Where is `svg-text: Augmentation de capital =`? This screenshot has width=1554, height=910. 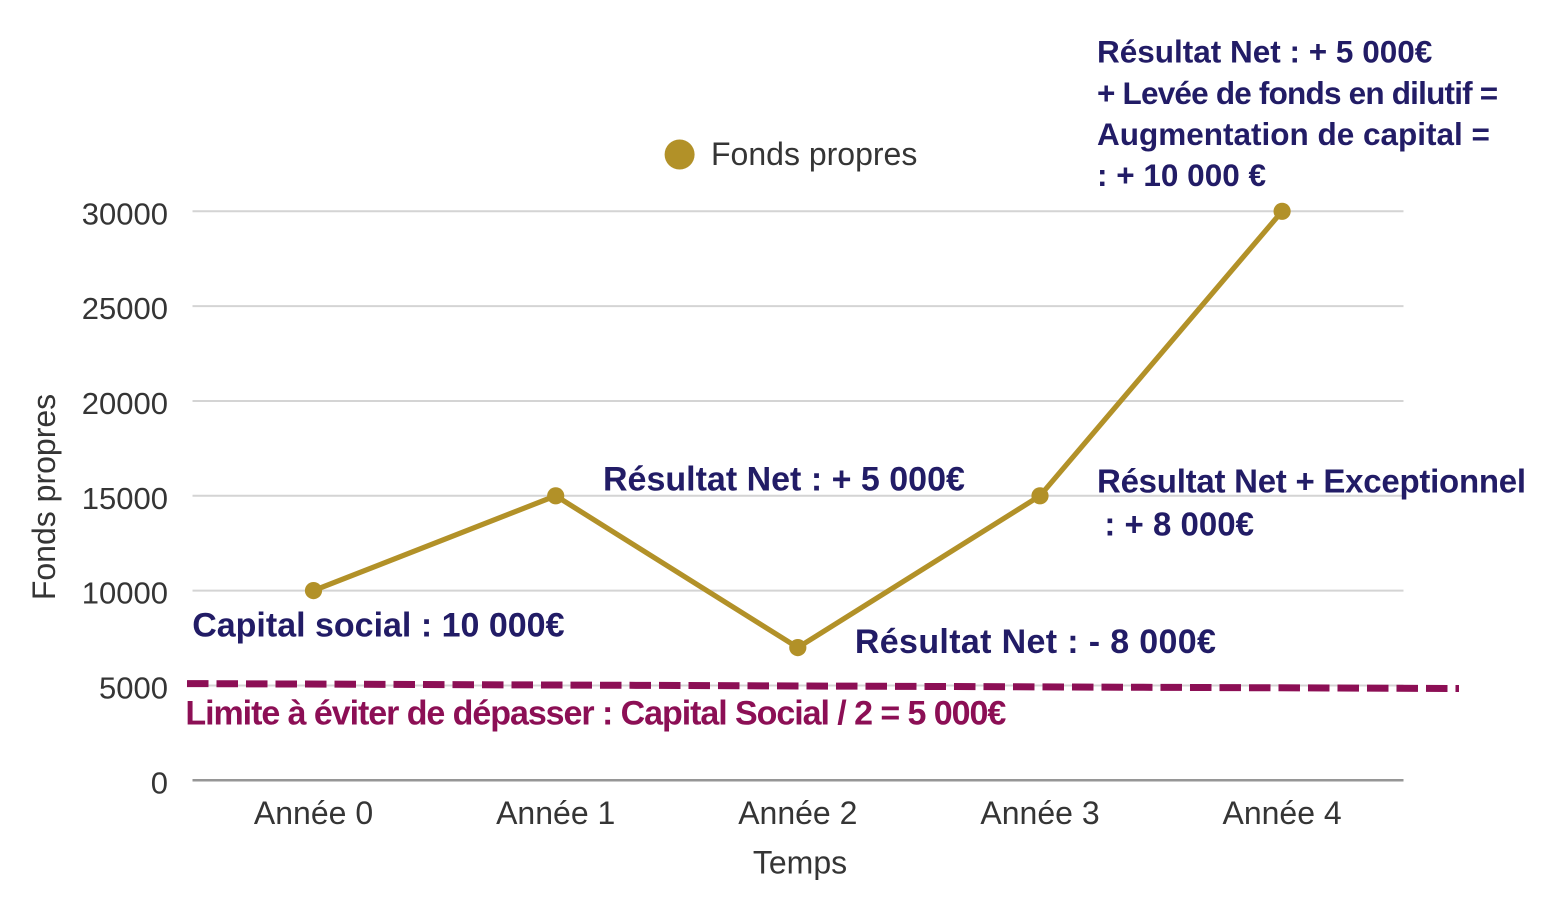
svg-text: Augmentation de capital = is located at coordinates (1293, 134).